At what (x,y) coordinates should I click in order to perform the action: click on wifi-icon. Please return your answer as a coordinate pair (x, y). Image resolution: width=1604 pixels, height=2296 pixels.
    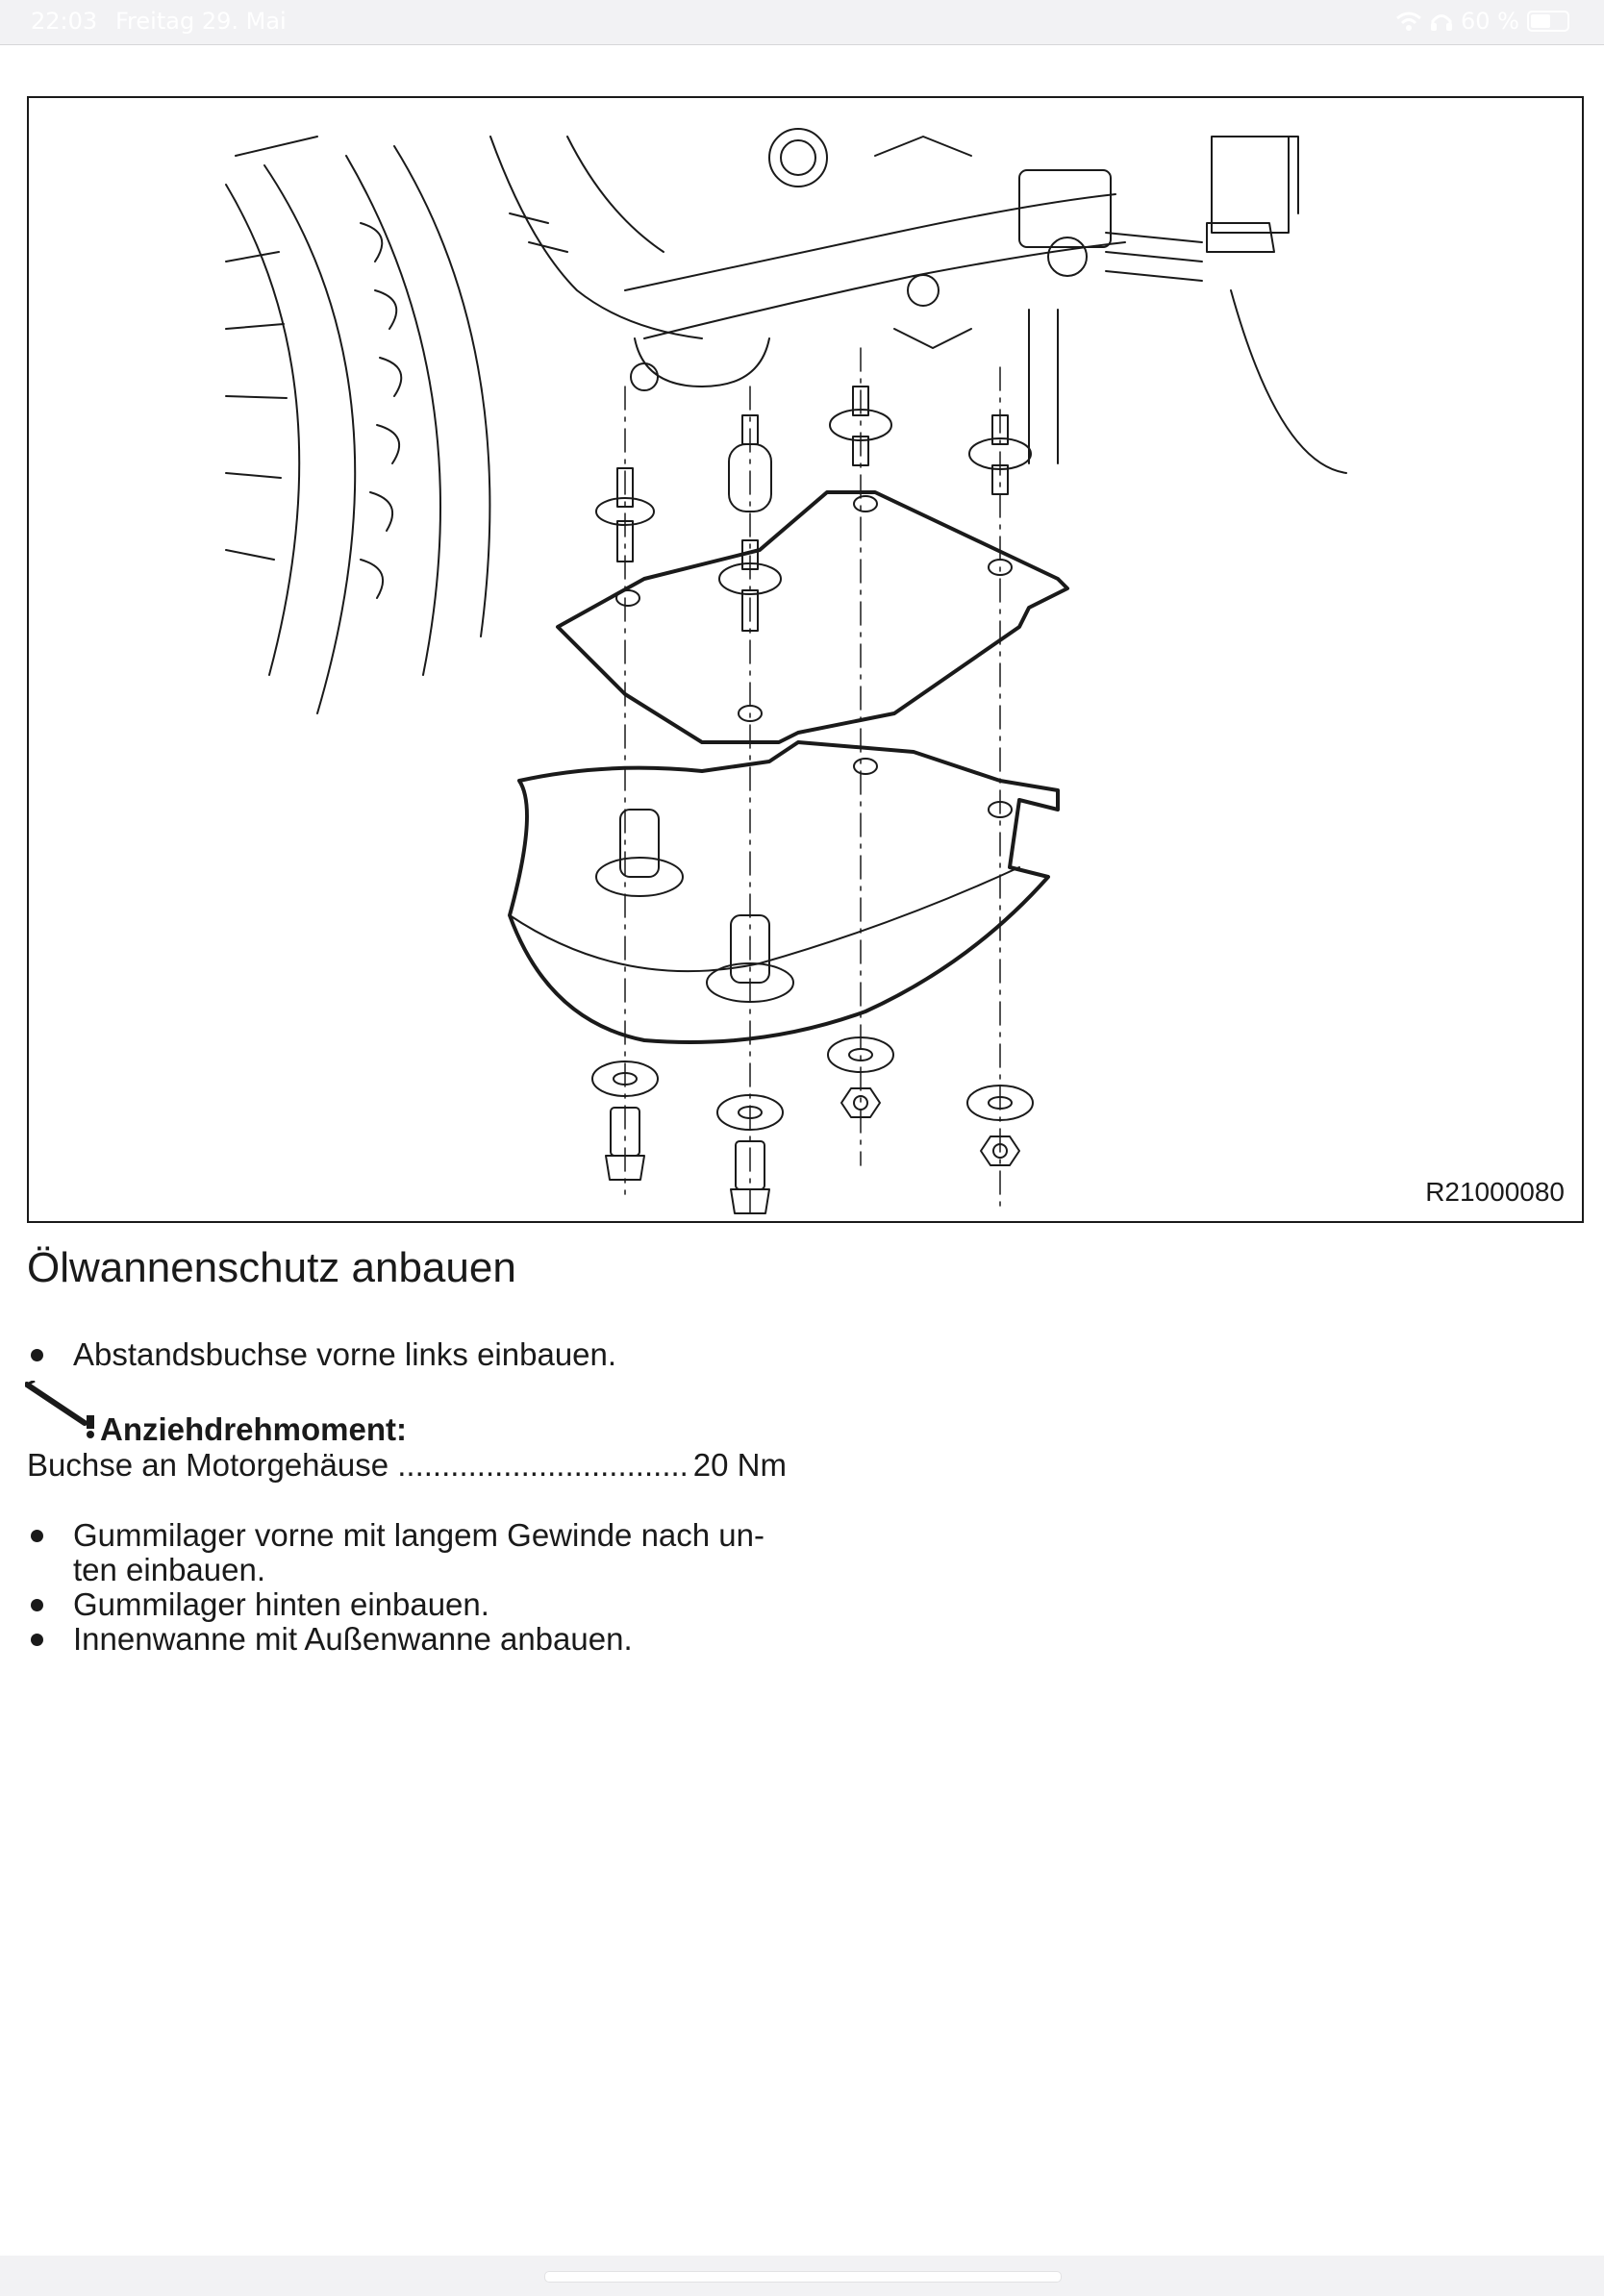
    Looking at the image, I should click on (1408, 21).